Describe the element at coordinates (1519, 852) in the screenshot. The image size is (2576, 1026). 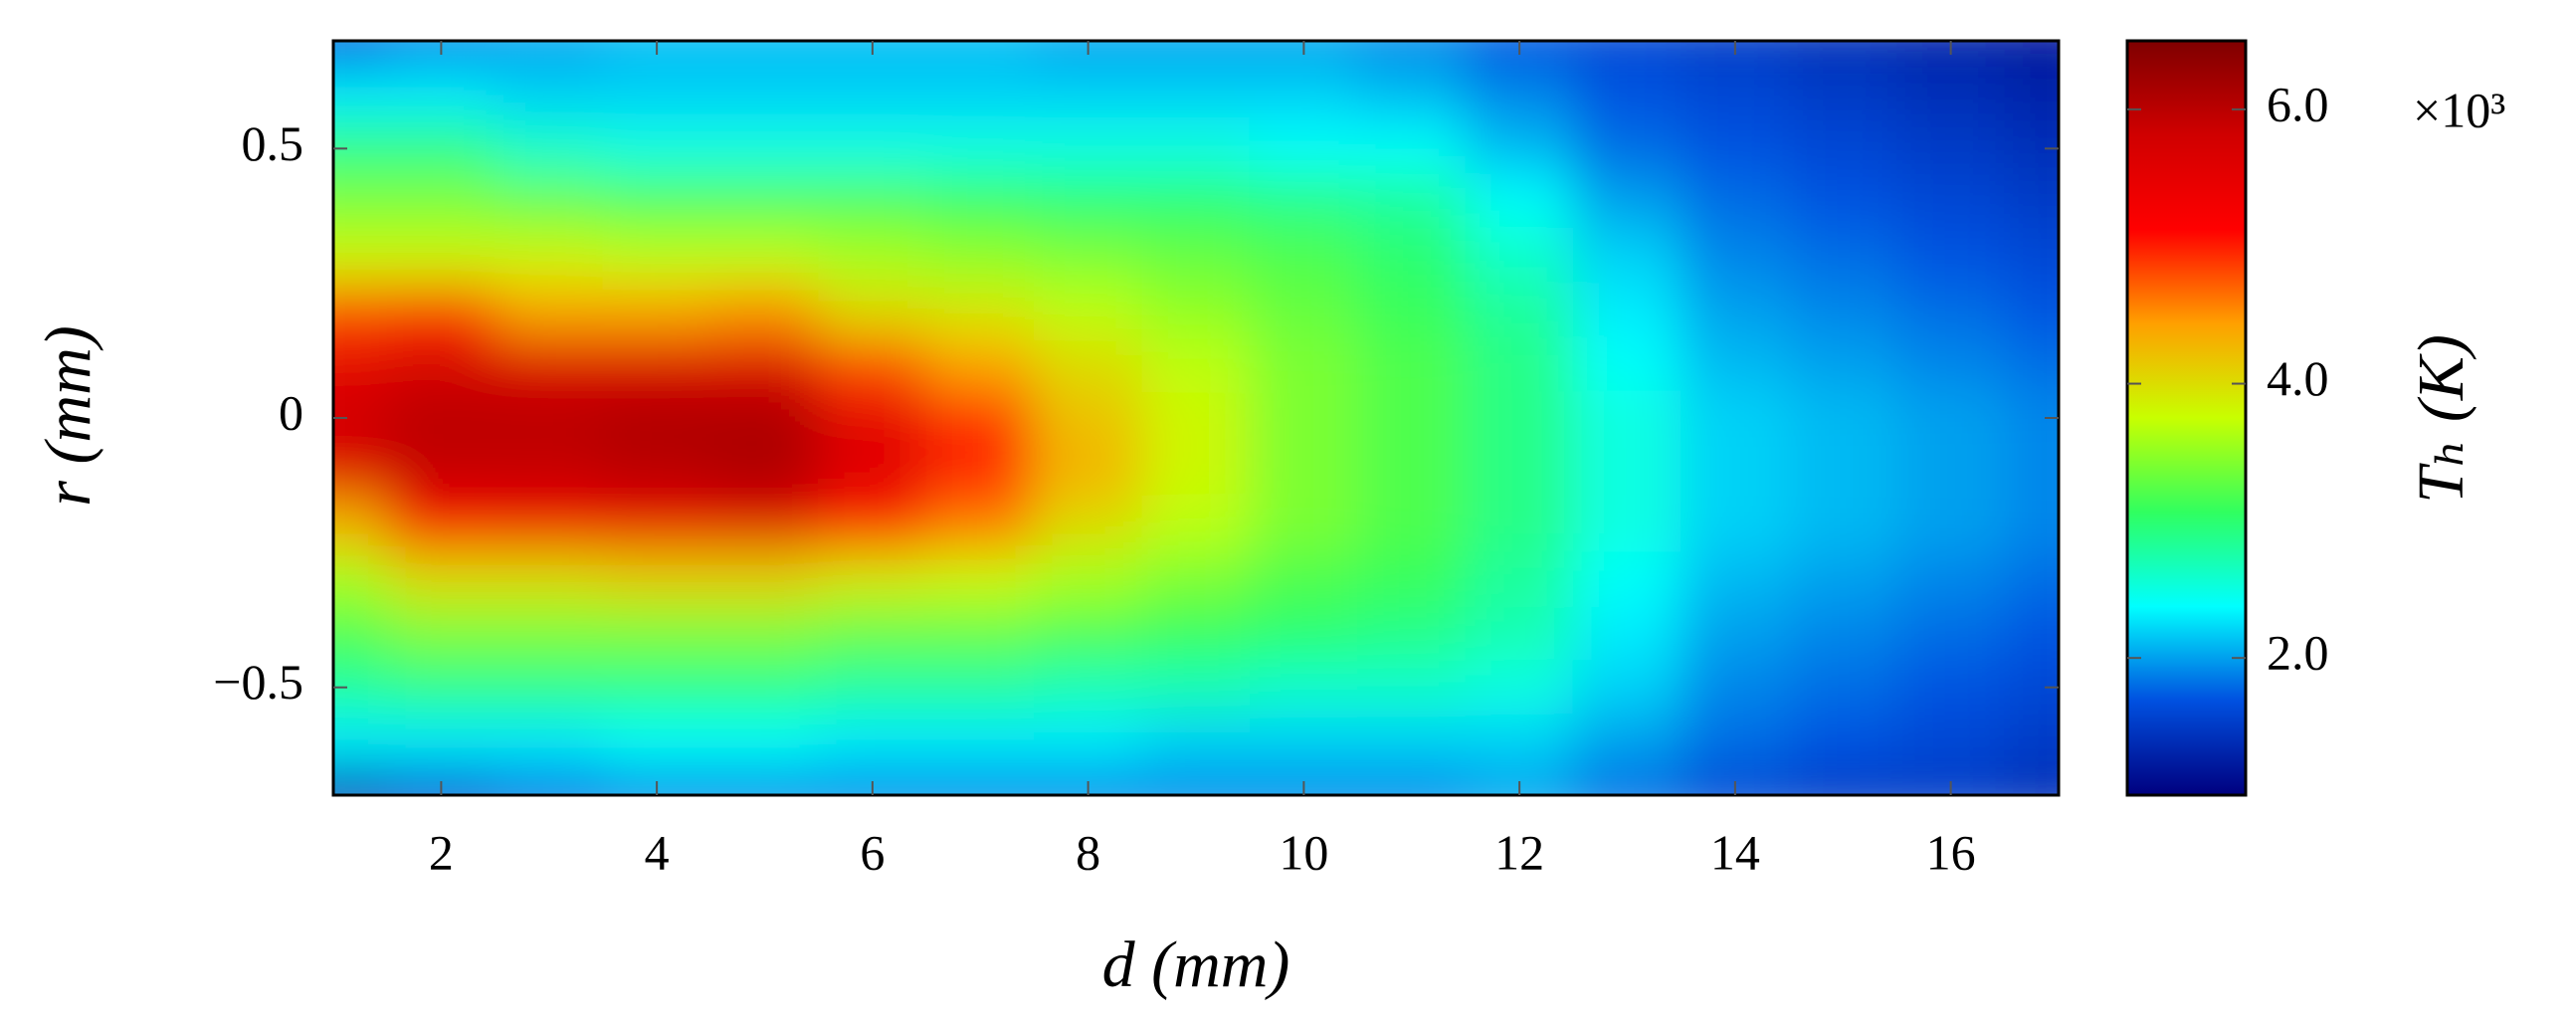
I see `x-tick-label: 12` at that location.